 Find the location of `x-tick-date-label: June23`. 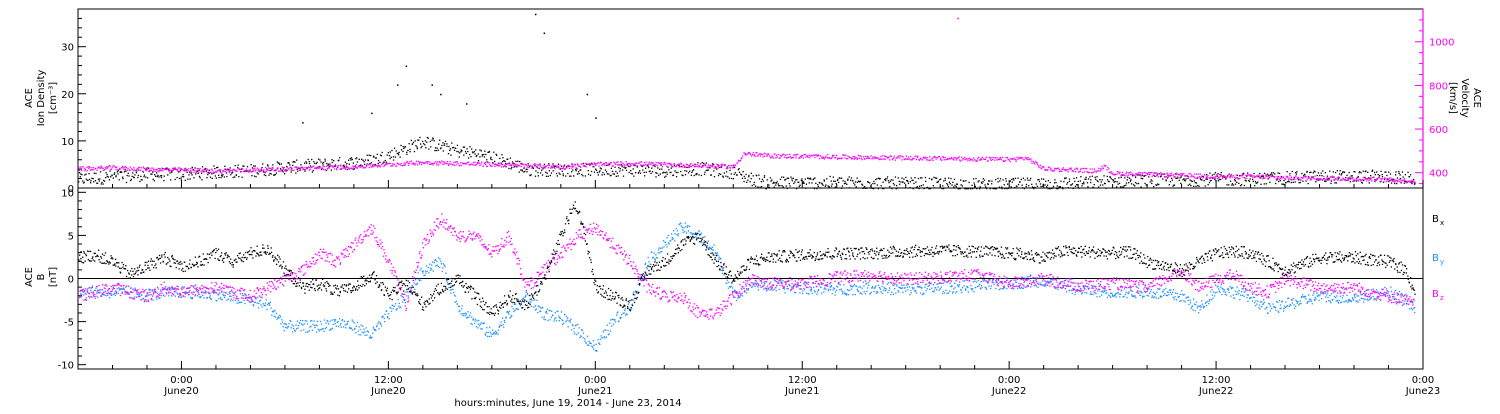

x-tick-date-label: June23 is located at coordinates (1423, 391).